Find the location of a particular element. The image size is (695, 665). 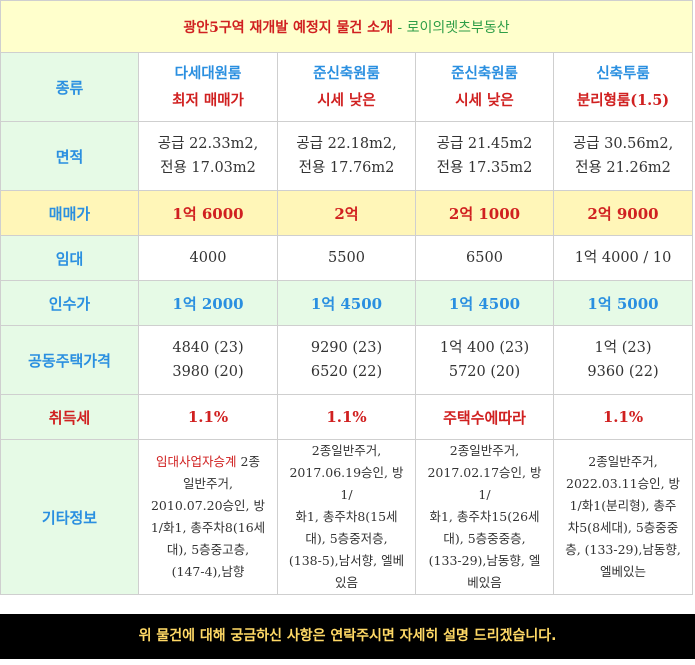

page-title: 광안5구역 재개발 예정지 물건 소개 - 로이의렛츠부동산 is located at coordinates (347, 26).